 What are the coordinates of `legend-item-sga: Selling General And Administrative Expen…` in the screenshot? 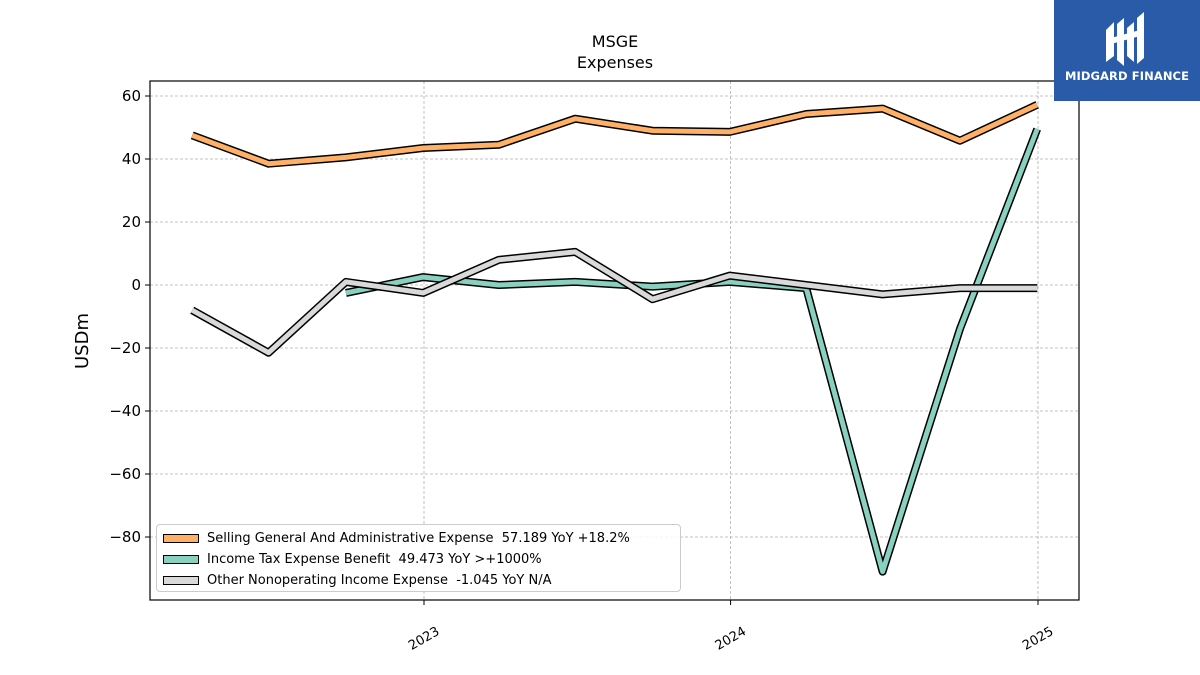 It's located at (396, 538).